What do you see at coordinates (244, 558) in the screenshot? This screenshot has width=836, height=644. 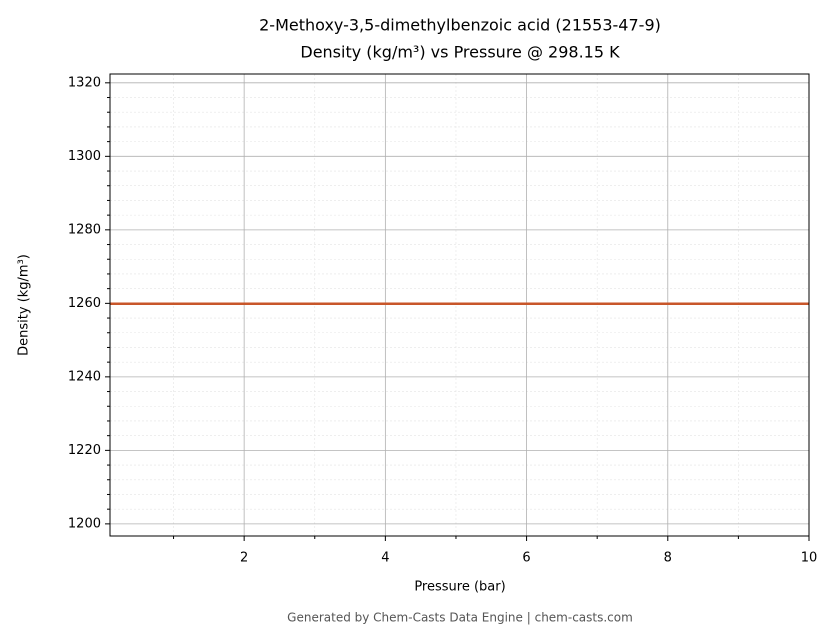 I see `x-tick-label: 2` at bounding box center [244, 558].